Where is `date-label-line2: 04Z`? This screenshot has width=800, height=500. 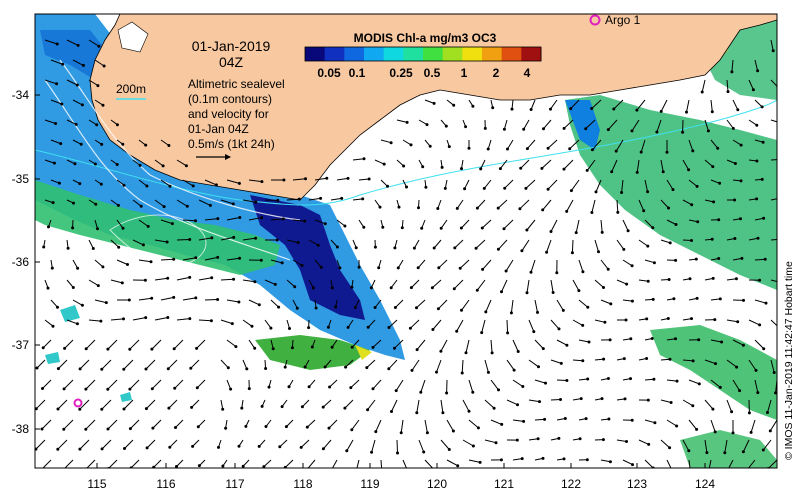 date-label-line2: 04Z is located at coordinates (231, 62).